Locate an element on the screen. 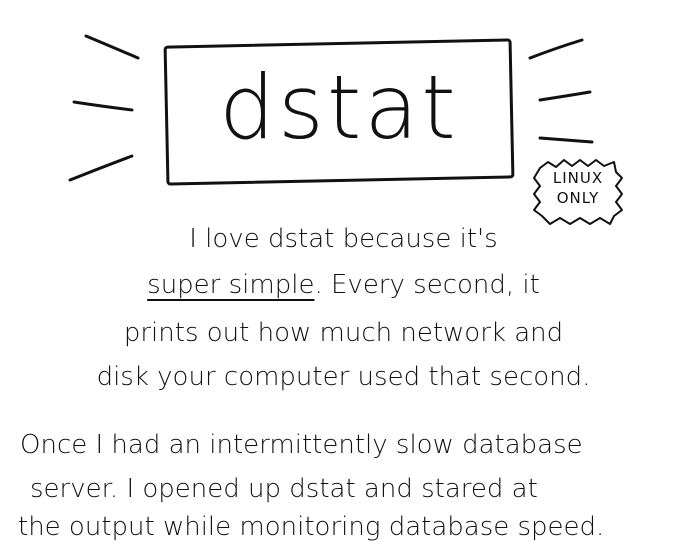 This screenshot has height=558, width=687. right-stroke-middle is located at coordinates (565, 96).